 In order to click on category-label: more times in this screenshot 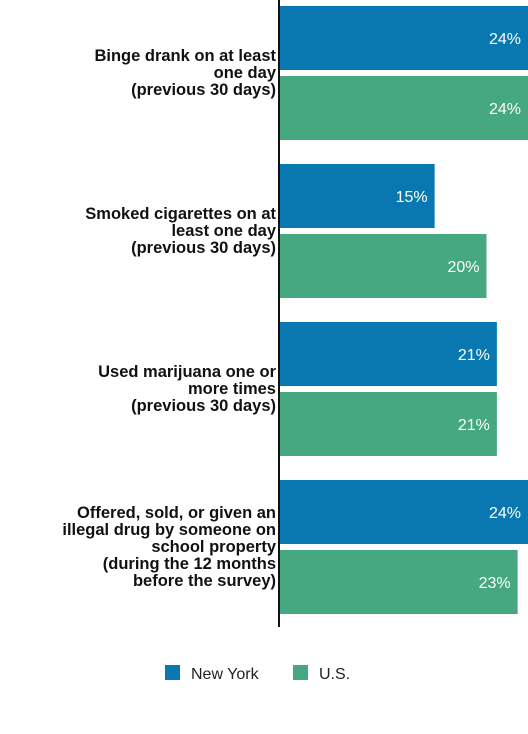, I will do `click(232, 389)`.